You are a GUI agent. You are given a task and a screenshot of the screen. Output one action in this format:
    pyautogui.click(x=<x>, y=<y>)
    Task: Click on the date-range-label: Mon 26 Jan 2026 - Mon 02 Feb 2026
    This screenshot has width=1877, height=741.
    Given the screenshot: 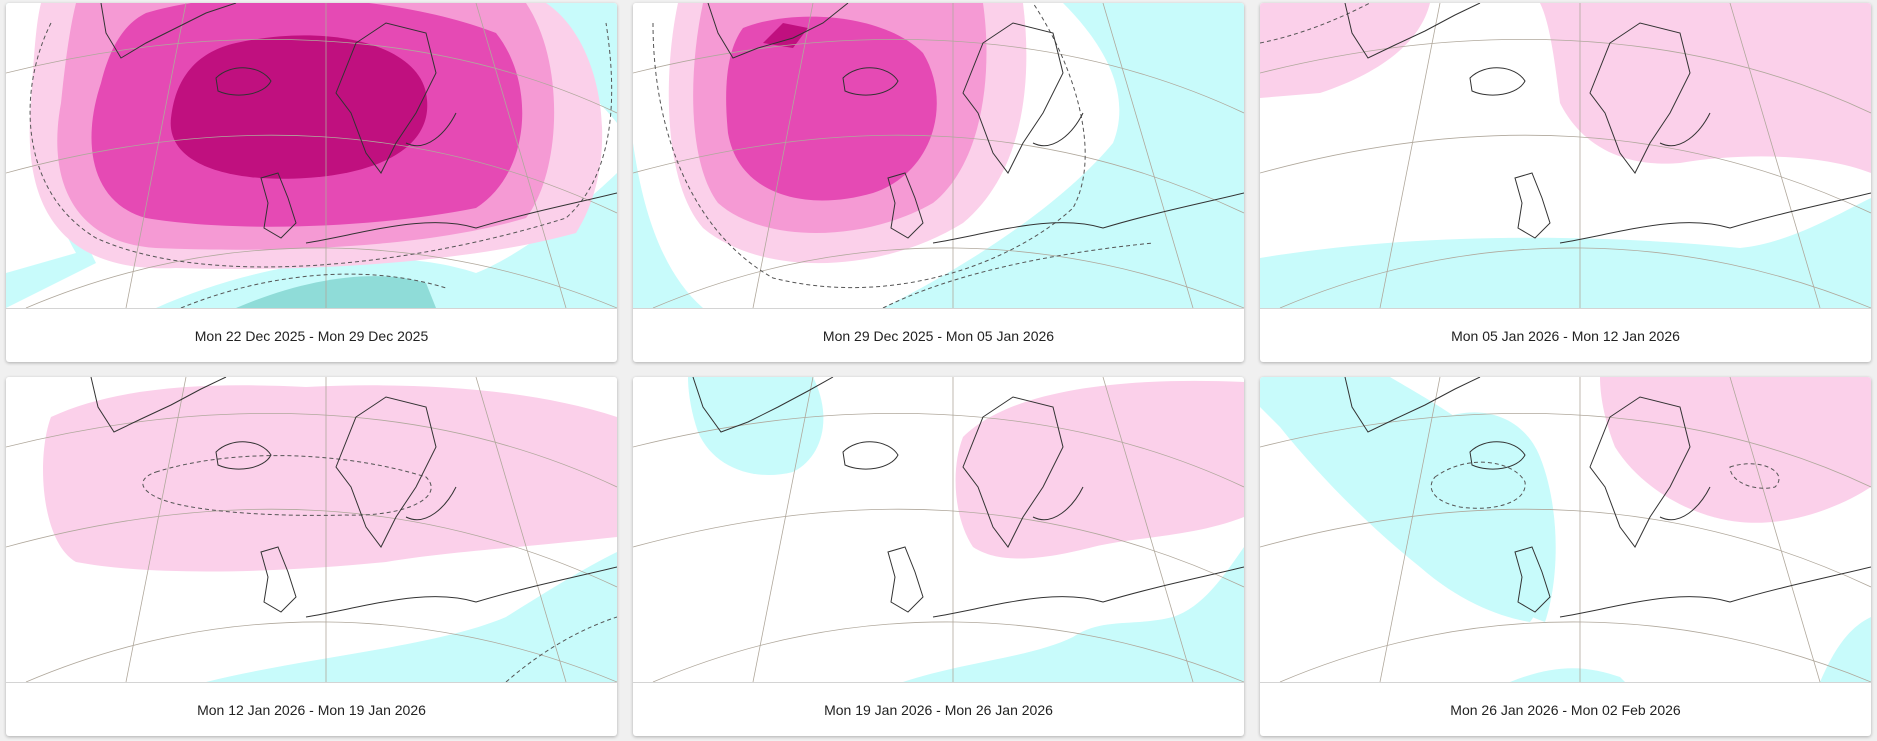 What is the action you would take?
    pyautogui.click(x=1565, y=709)
    